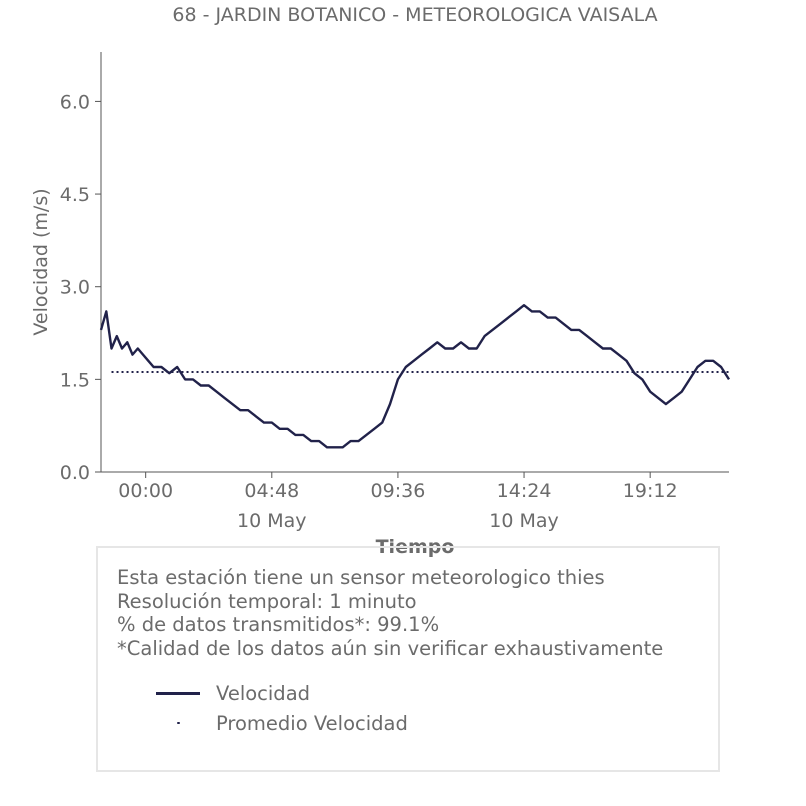  What do you see at coordinates (75, 102) in the screenshot?
I see `y-tick-label: 6.0` at bounding box center [75, 102].